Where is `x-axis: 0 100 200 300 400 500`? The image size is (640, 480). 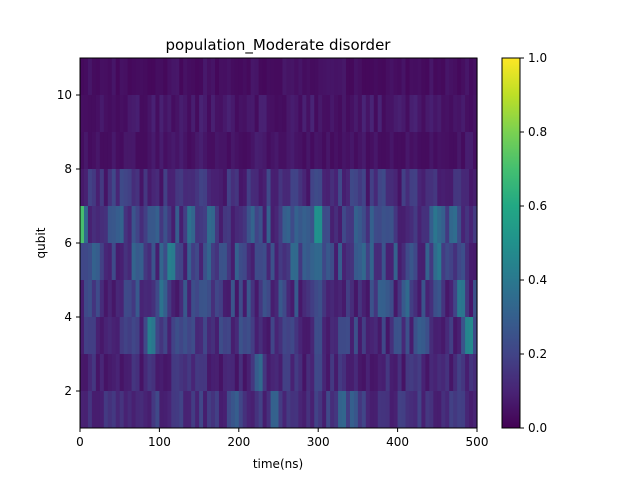
x-axis: 0 100 200 300 400 500 is located at coordinates (282, 438).